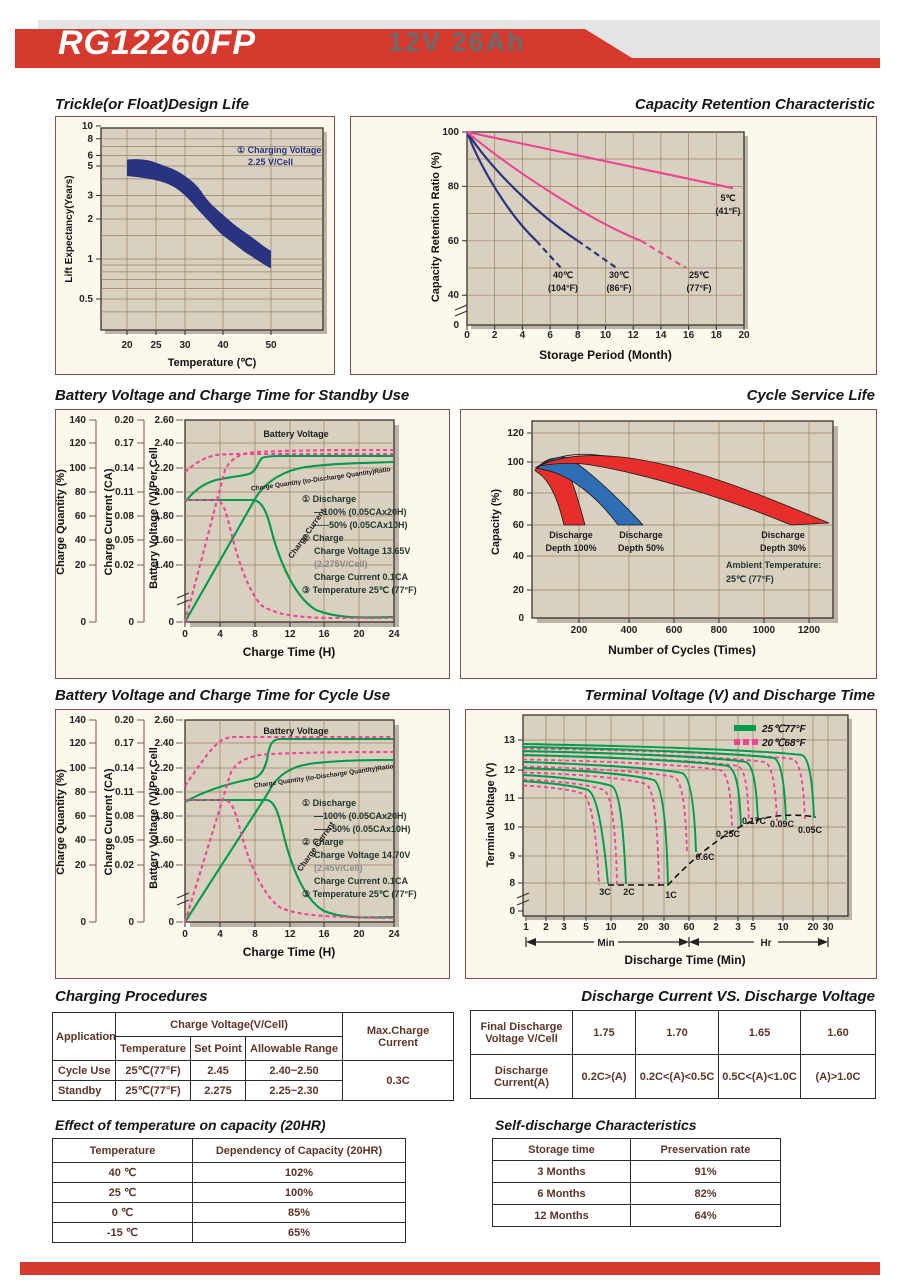 The height and width of the screenshot is (1280, 905). What do you see at coordinates (289, 652) in the screenshot?
I see `x-axis-label: Charge Time (H)` at bounding box center [289, 652].